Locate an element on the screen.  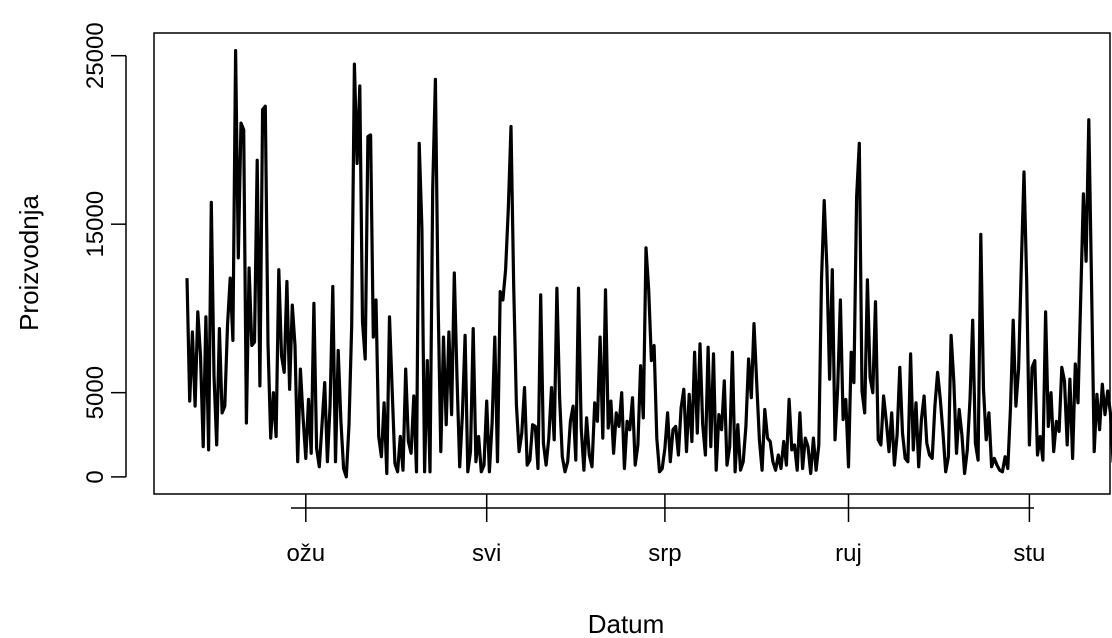
x-tick-label: ožu is located at coordinates (305, 553).